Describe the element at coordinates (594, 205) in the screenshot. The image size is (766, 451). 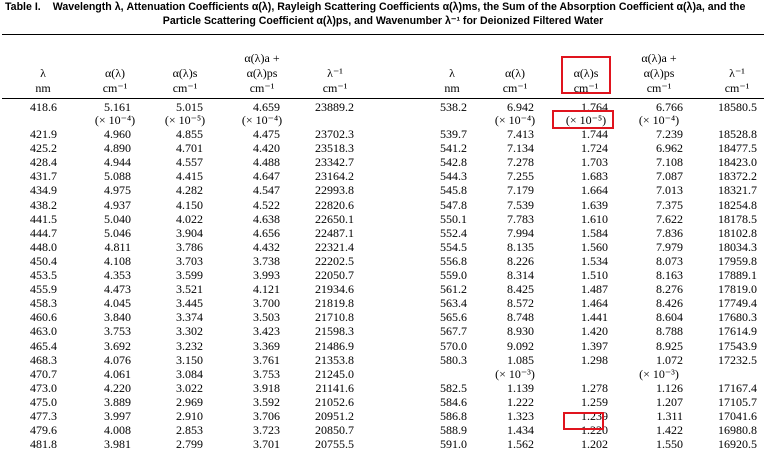
I see `rayleigh-cell: 1.639` at that location.